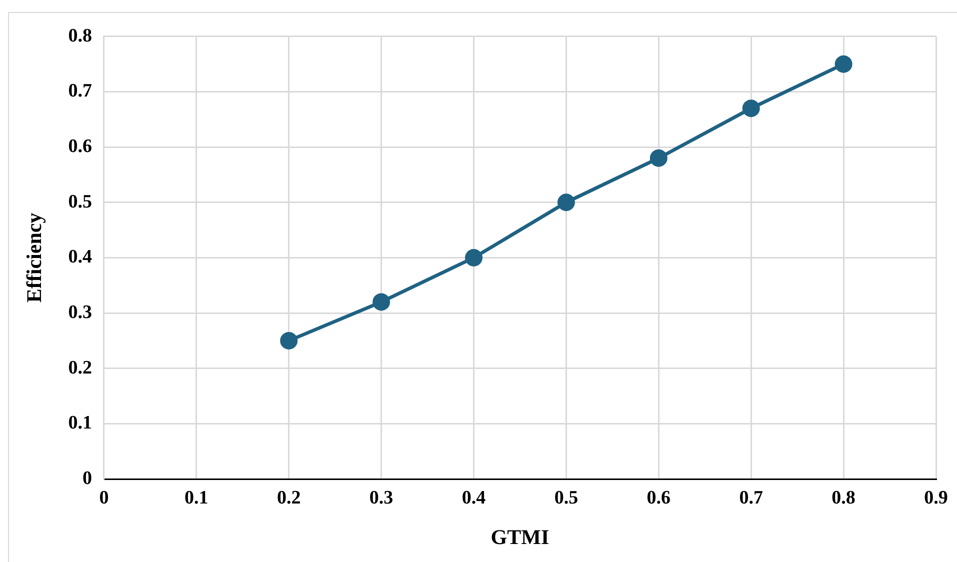 The width and height of the screenshot is (957, 562). Describe the element at coordinates (80, 312) in the screenshot. I see `y-tick-label: 0.3` at that location.